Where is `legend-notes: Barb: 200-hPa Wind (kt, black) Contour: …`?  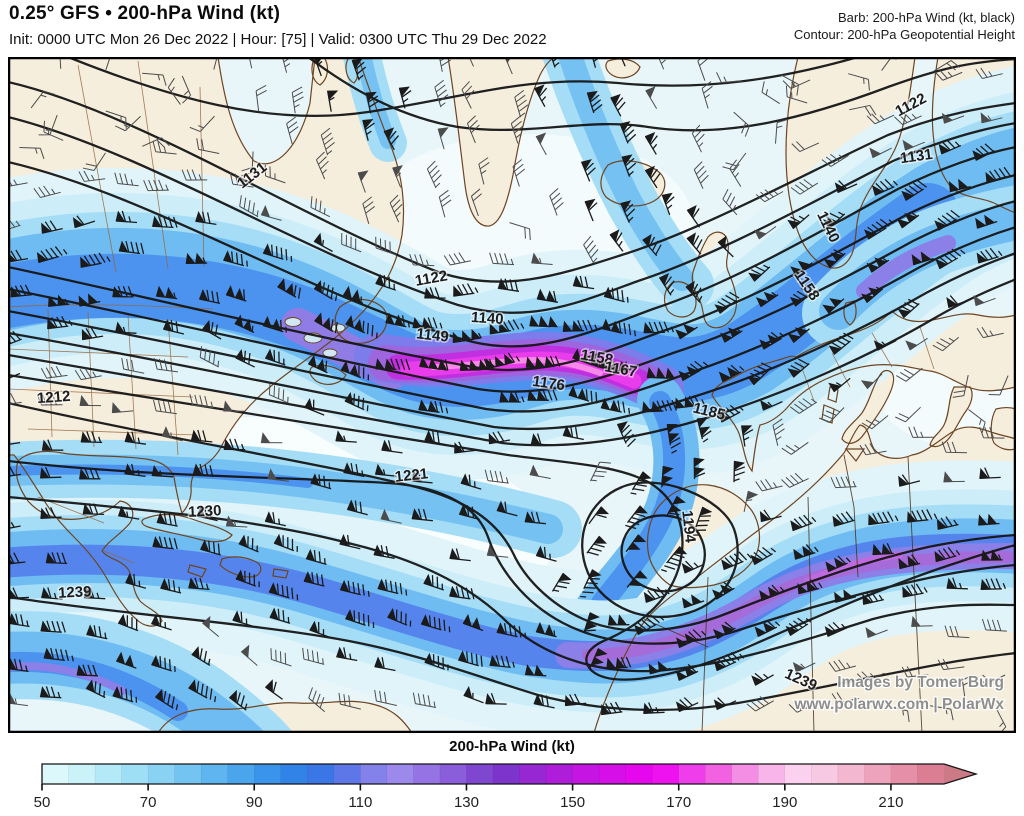
legend-notes: Barb: 200-hPa Wind (kt, black) Contour: … is located at coordinates (904, 26).